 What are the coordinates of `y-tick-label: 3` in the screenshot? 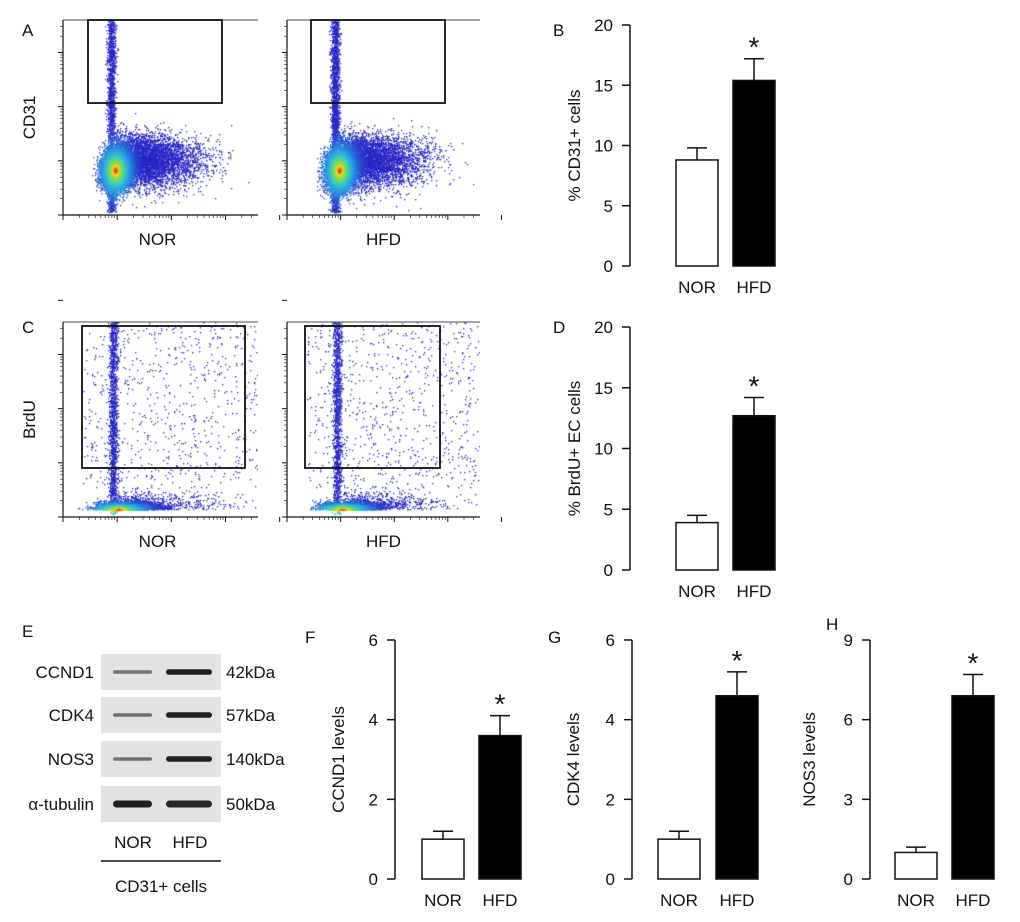 It's located at (848, 799).